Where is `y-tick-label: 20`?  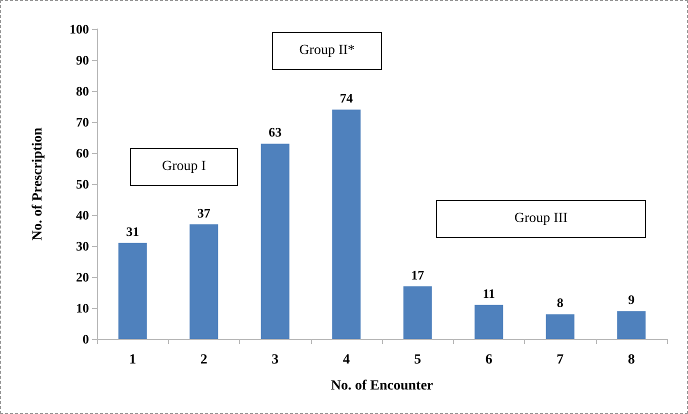 y-tick-label: 20 is located at coordinates (82, 277).